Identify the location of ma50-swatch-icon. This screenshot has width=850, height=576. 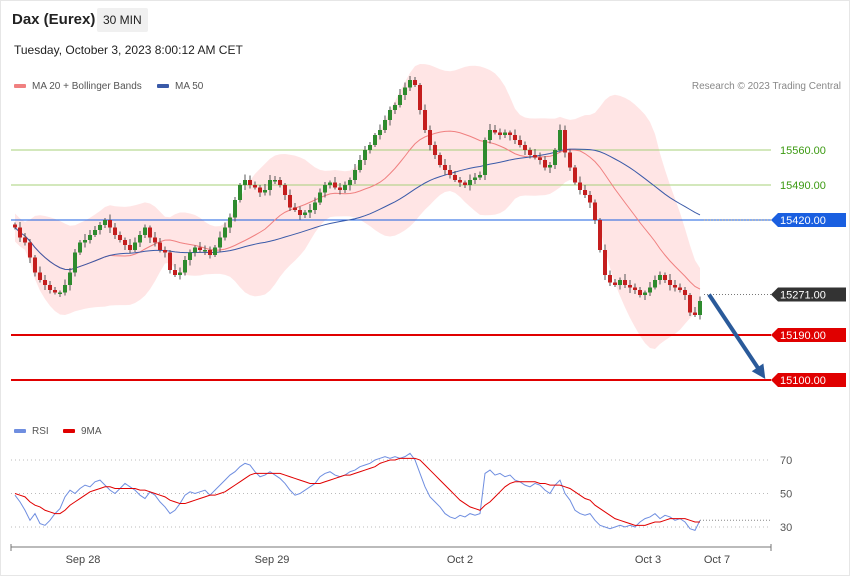
(163, 86).